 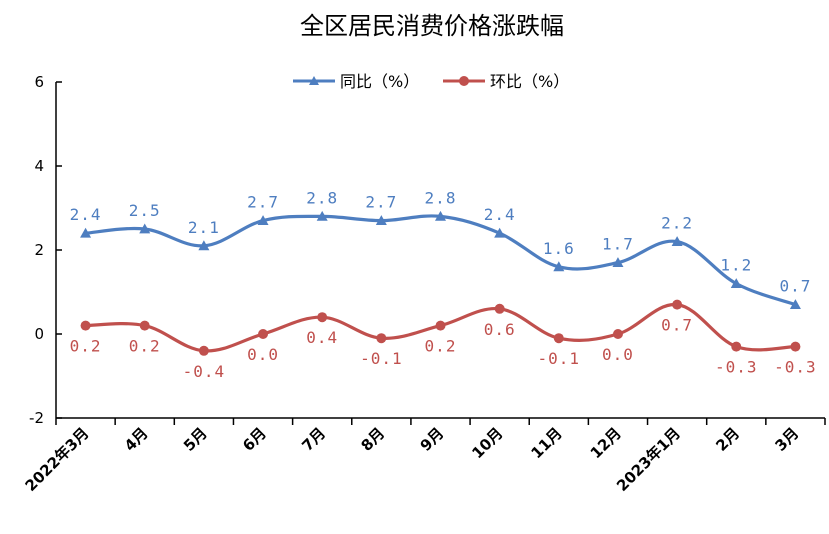 What do you see at coordinates (45, 250) in the screenshot?
I see `y-axis-ticks: -2 0 2 4 6` at bounding box center [45, 250].